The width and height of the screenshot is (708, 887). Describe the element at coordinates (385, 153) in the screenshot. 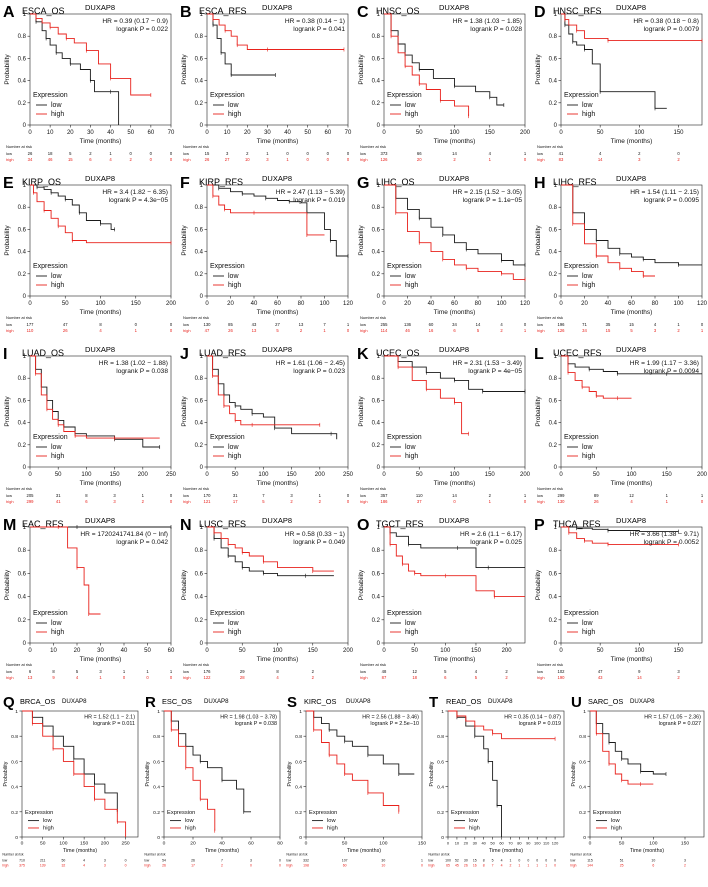

I see `risk-count-low: 373` at that location.